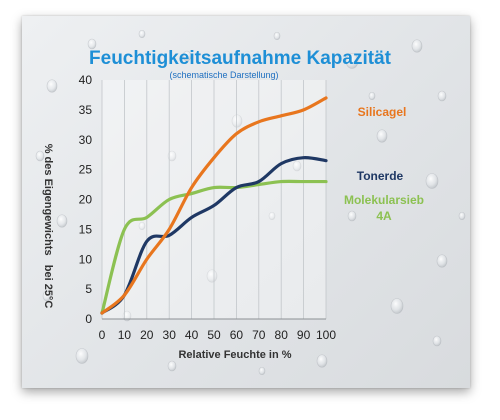 The image size is (500, 420). I want to click on x-tick-labels: 0 10 20 30 40 50 60 70 80 90 100, so click(218, 335).